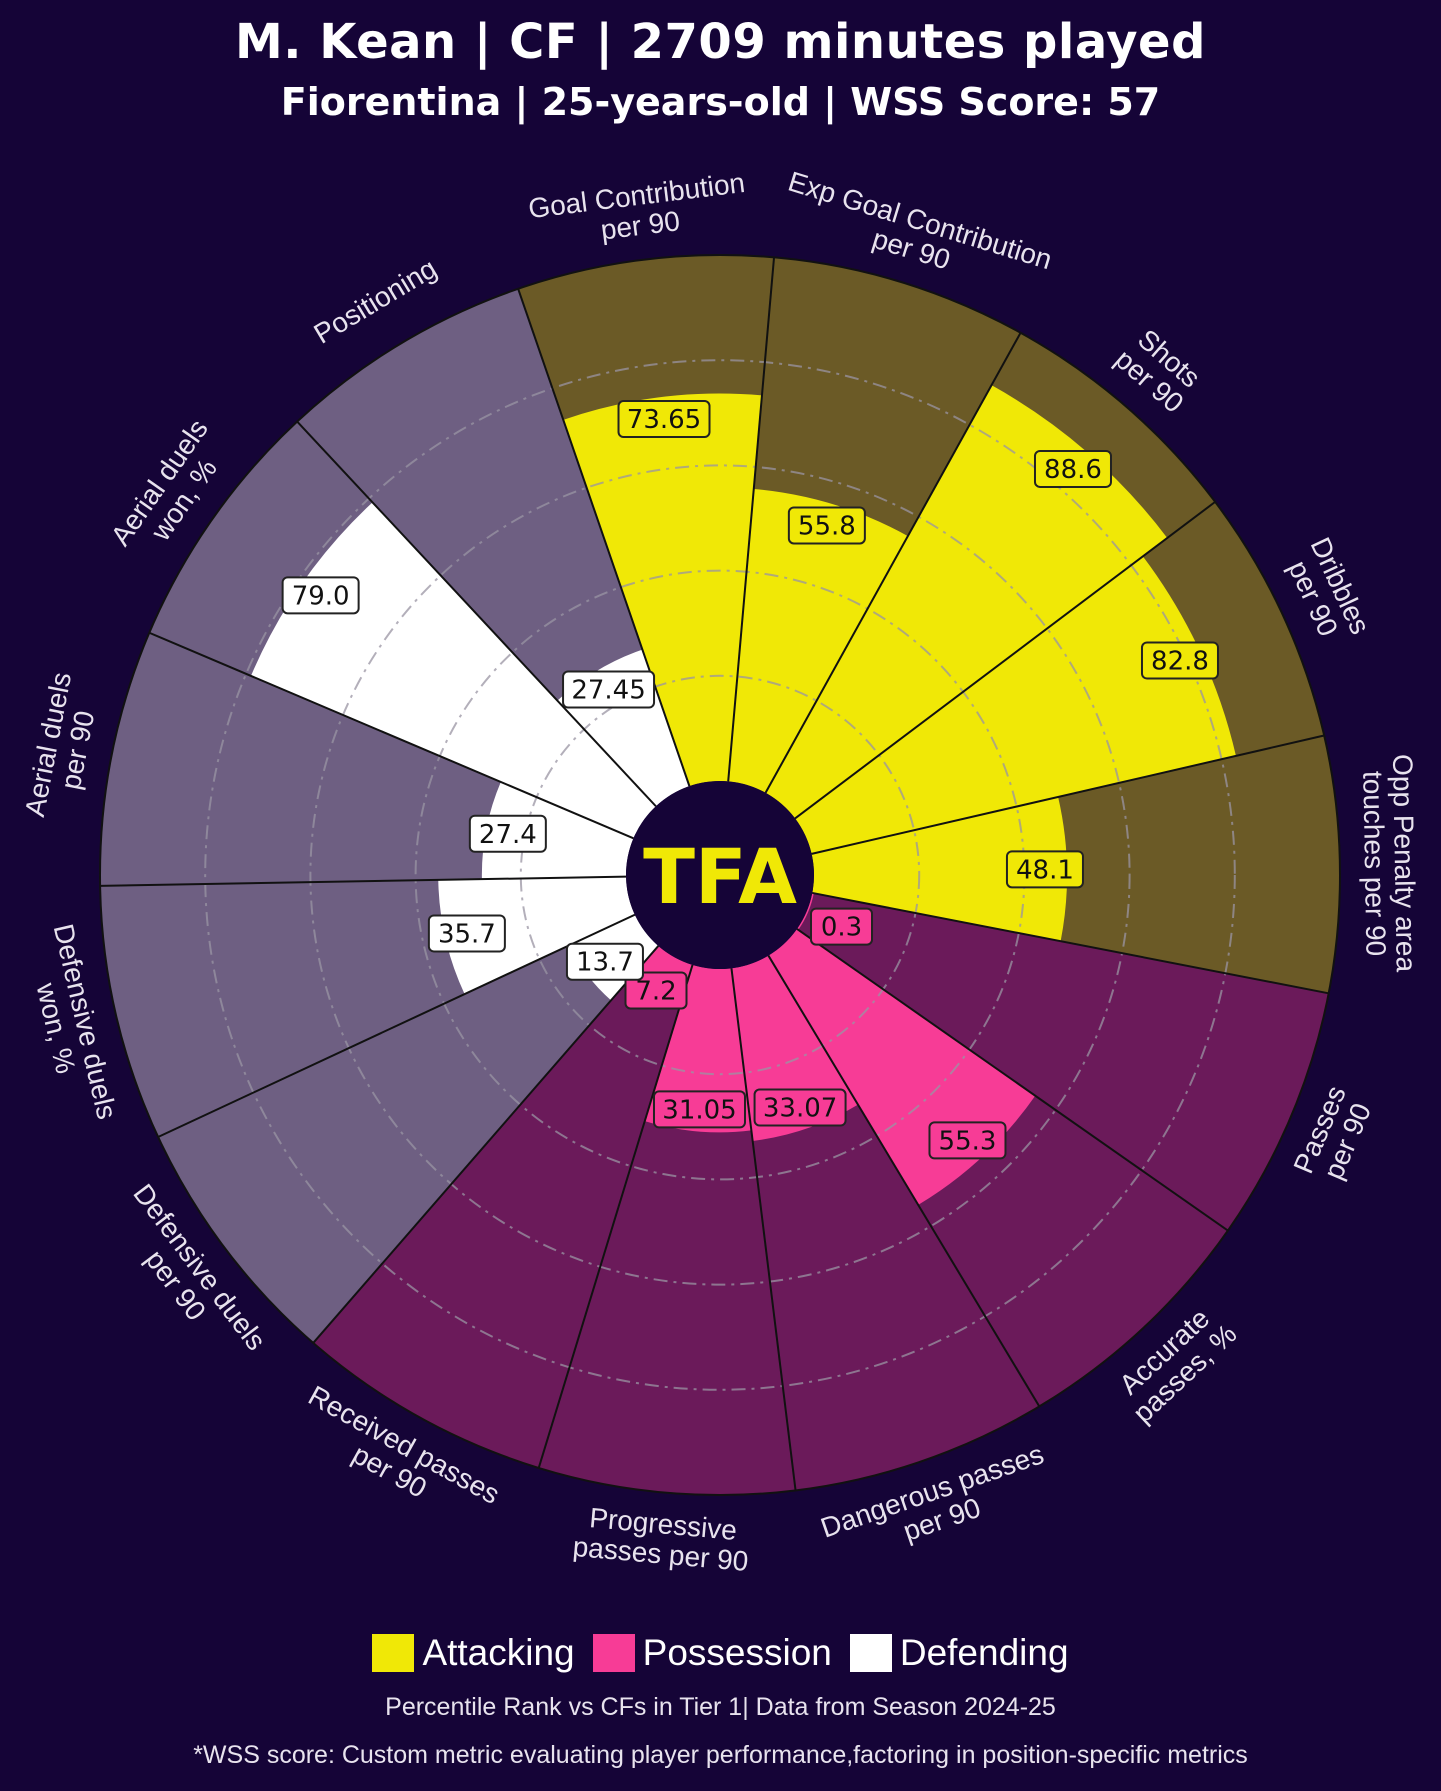 The image size is (1441, 1791). I want to click on value-label-dribbles-per-90: 82.8, so click(1179, 660).